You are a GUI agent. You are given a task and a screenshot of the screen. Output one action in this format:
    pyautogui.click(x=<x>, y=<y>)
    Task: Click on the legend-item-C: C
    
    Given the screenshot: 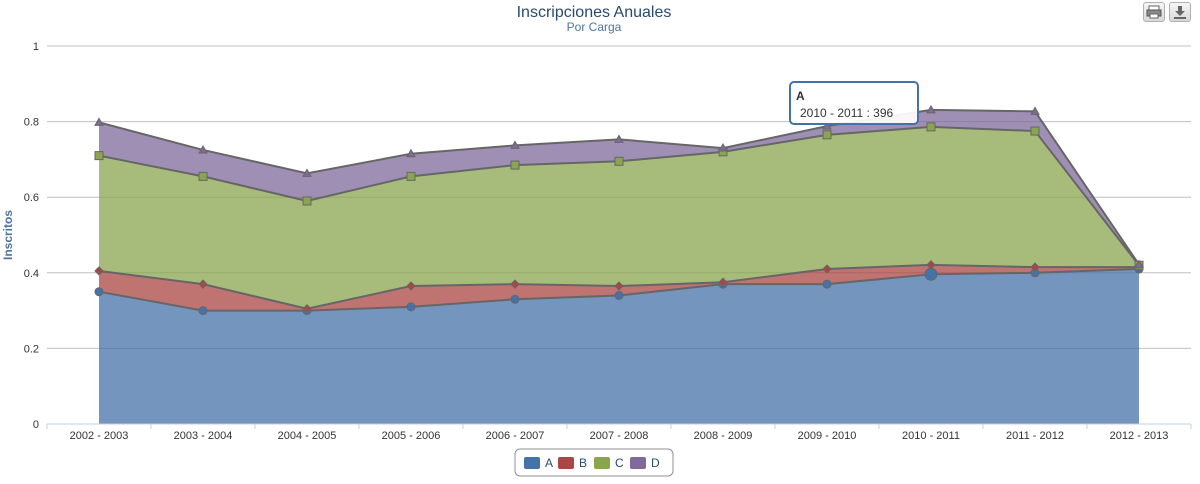 What is the action you would take?
    pyautogui.click(x=609, y=463)
    